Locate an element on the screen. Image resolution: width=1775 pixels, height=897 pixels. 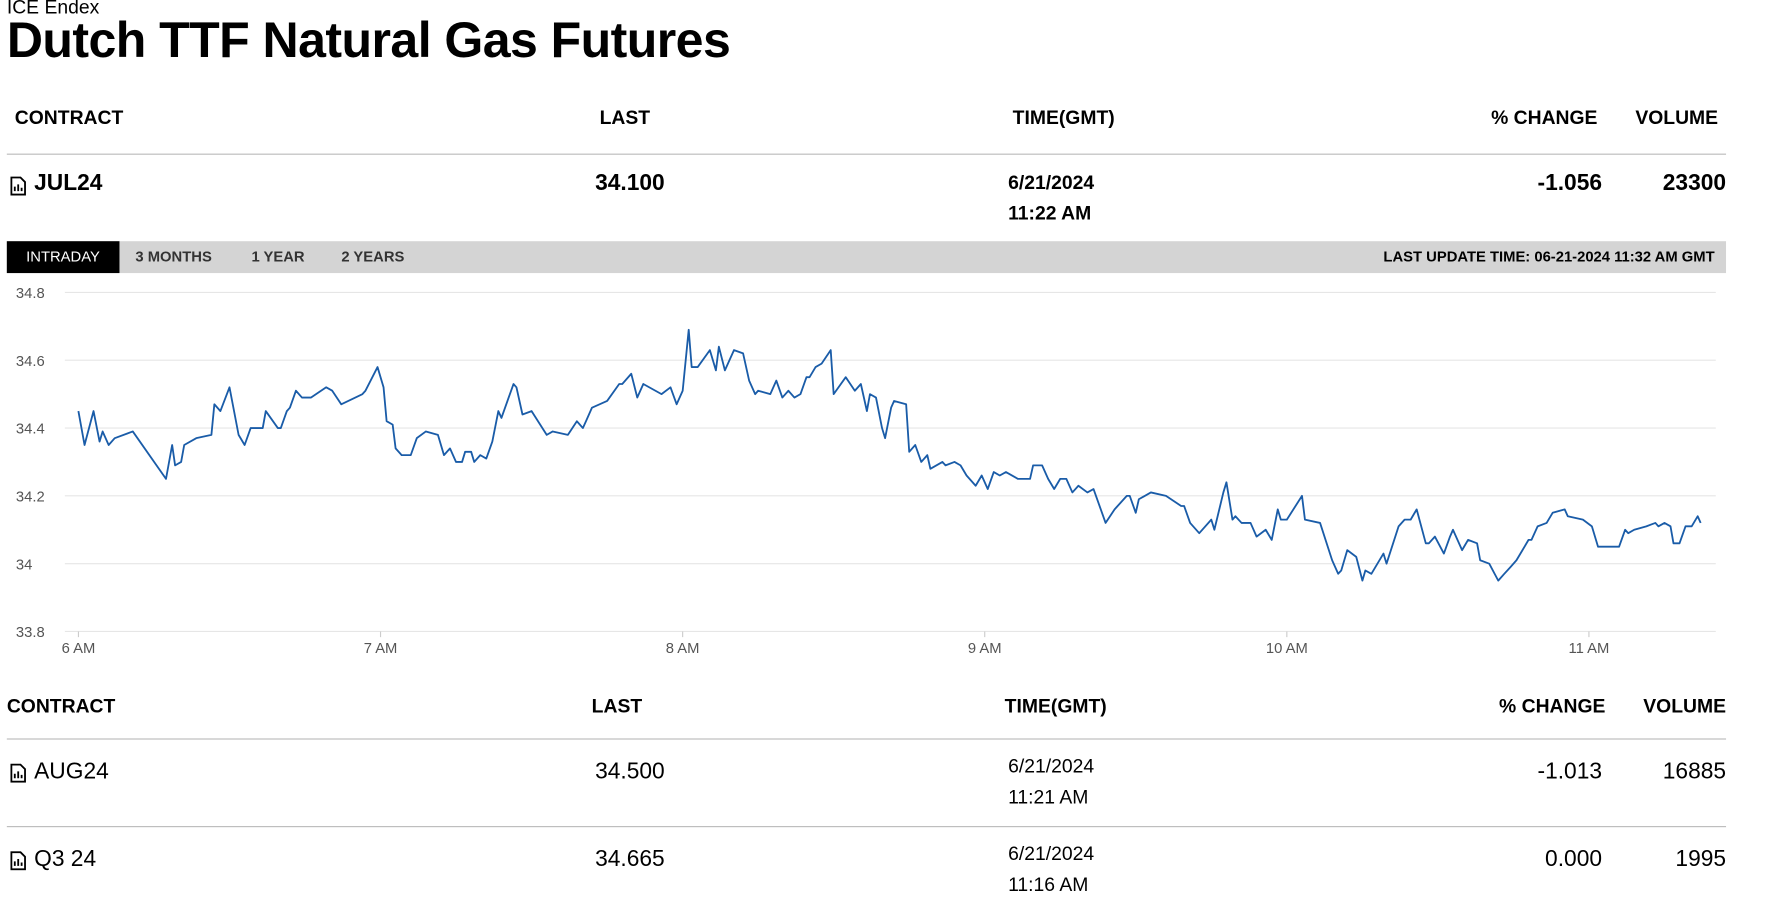
x-tick-label: 9 AM is located at coordinates (985, 649).